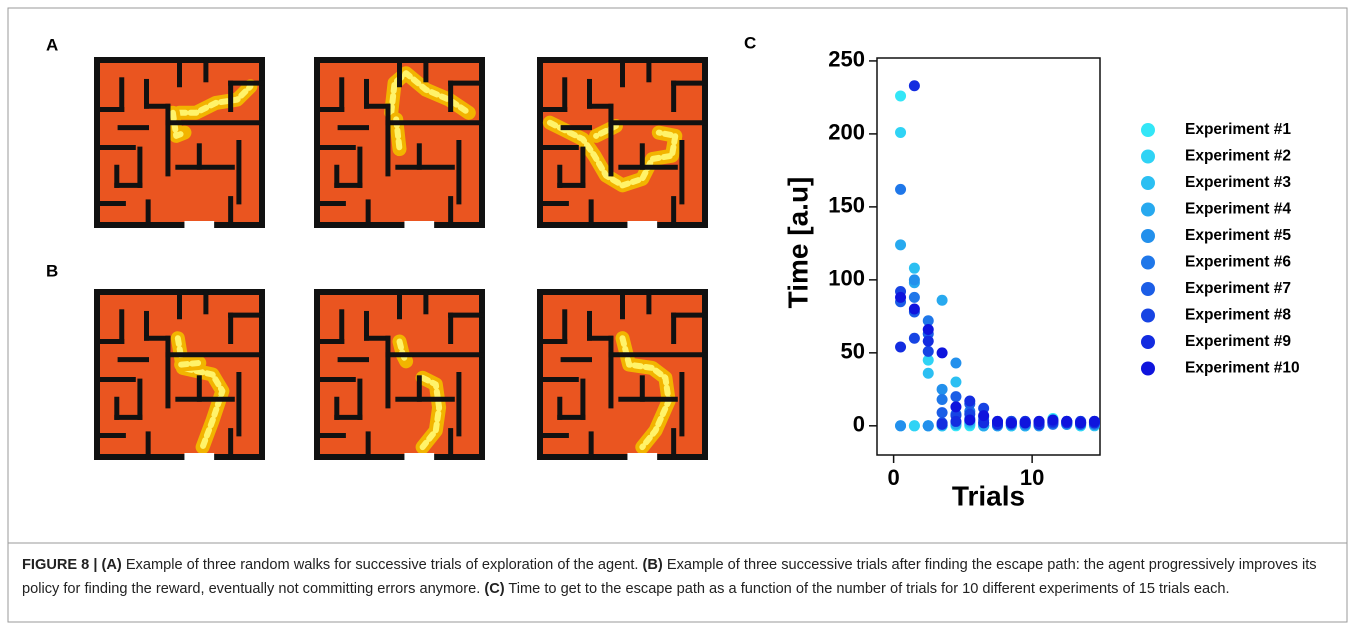 The image size is (1355, 627). I want to click on x-tick-label: 10, so click(1032, 477).